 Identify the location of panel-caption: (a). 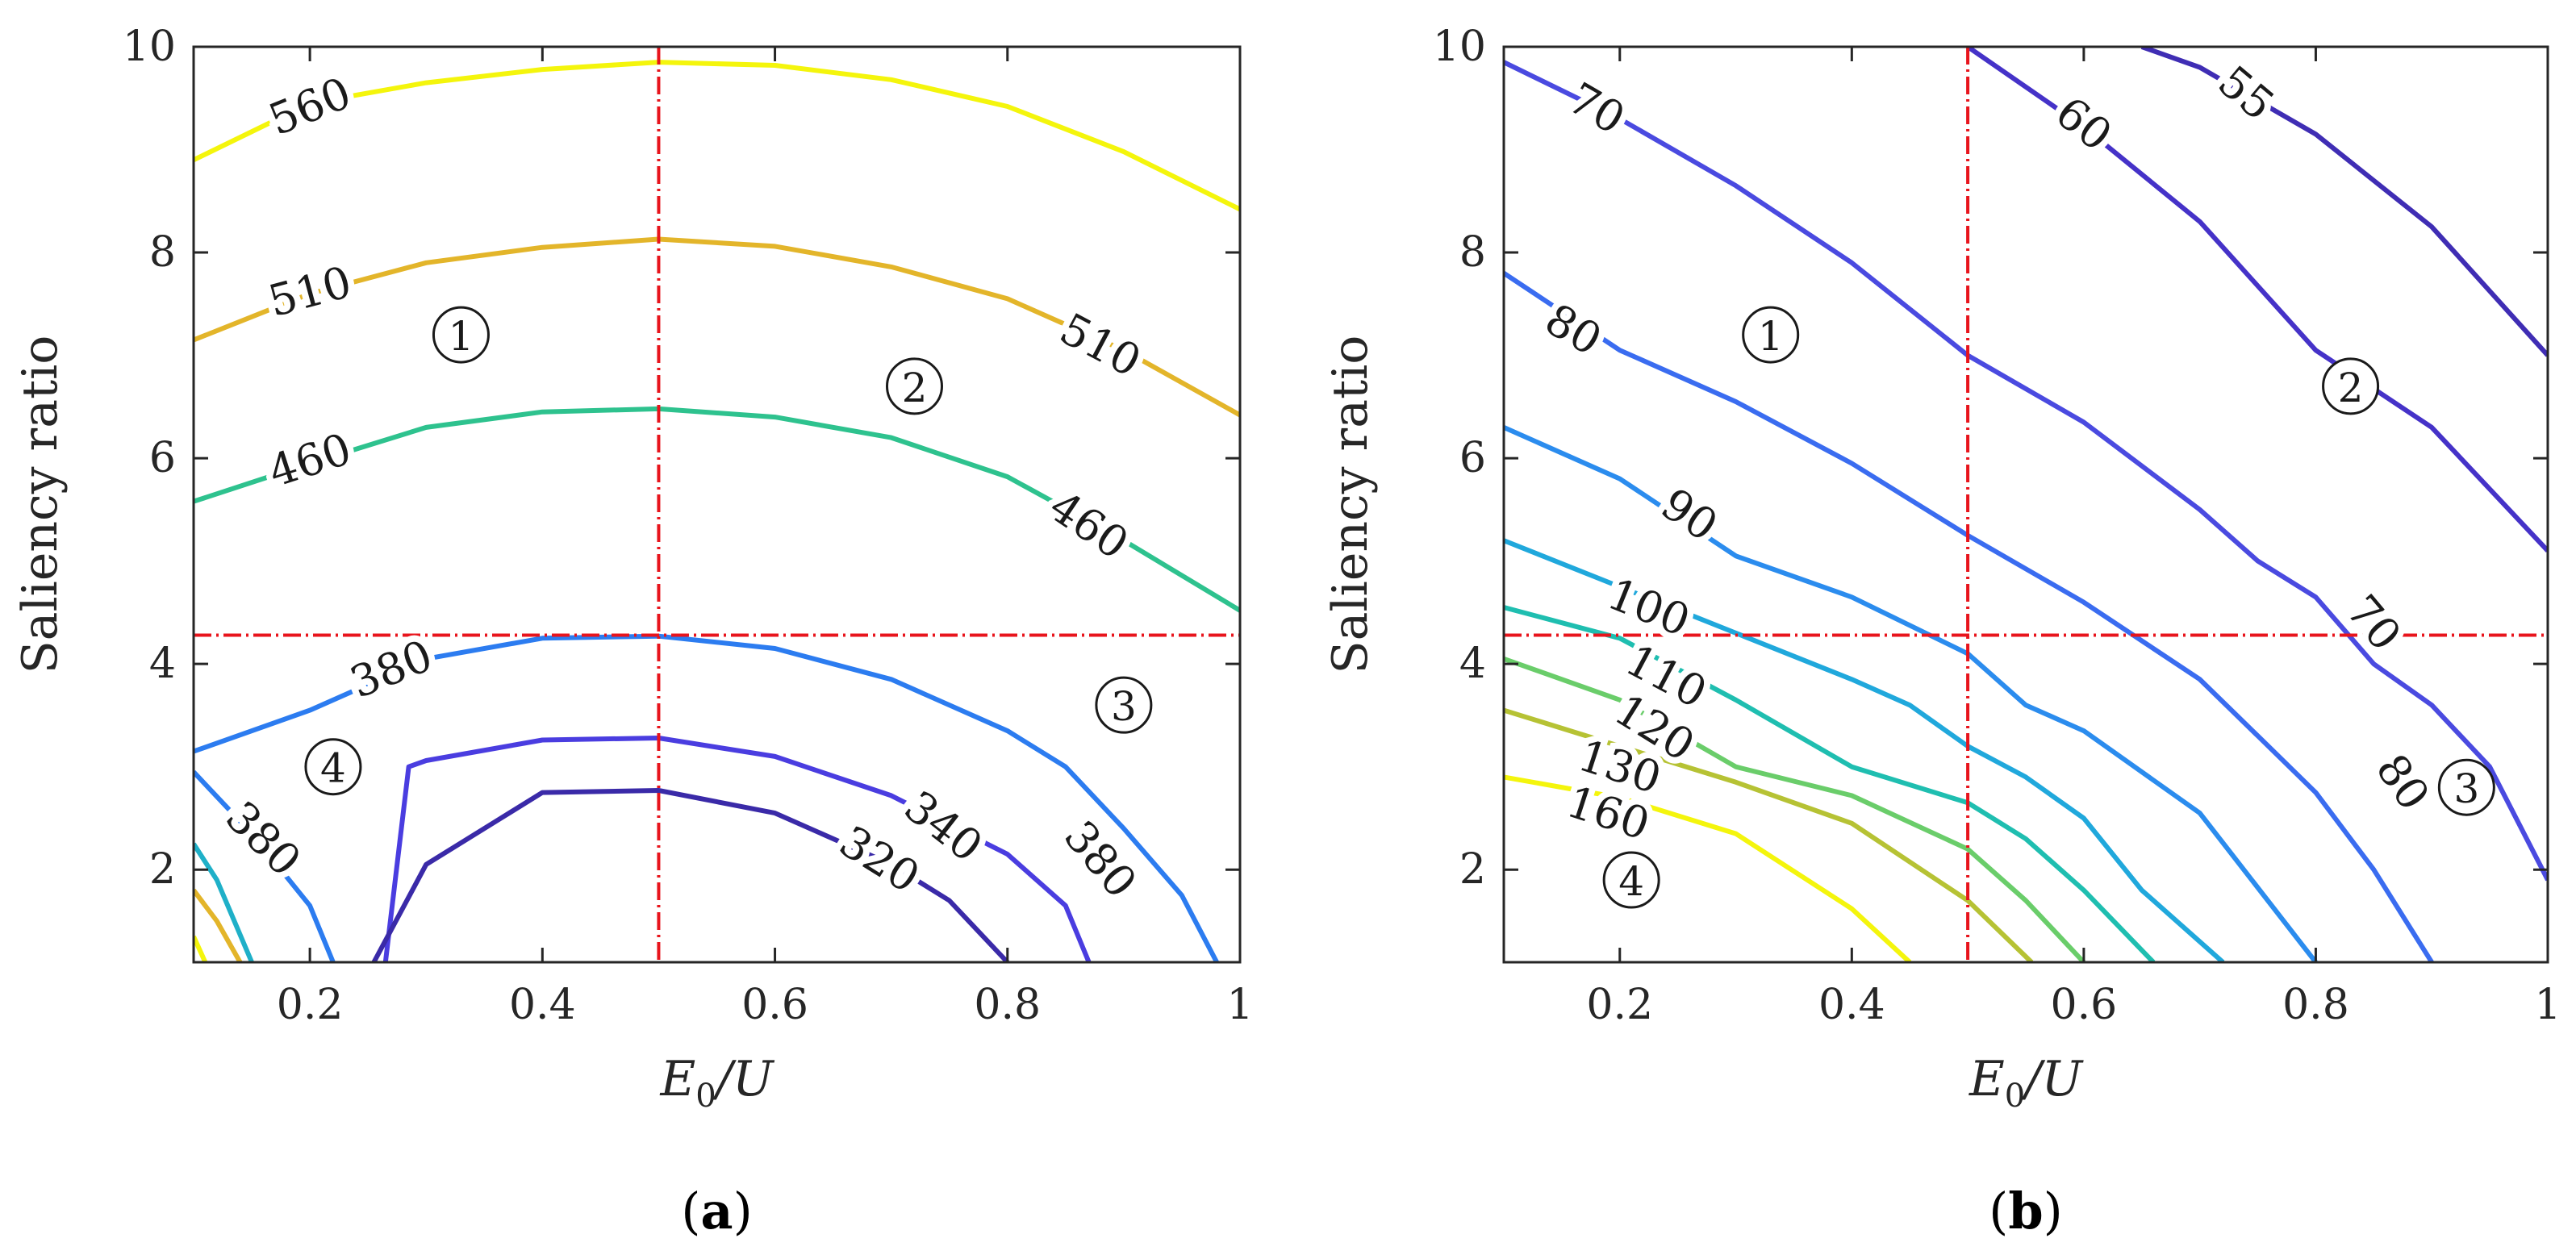
(717, 1211).